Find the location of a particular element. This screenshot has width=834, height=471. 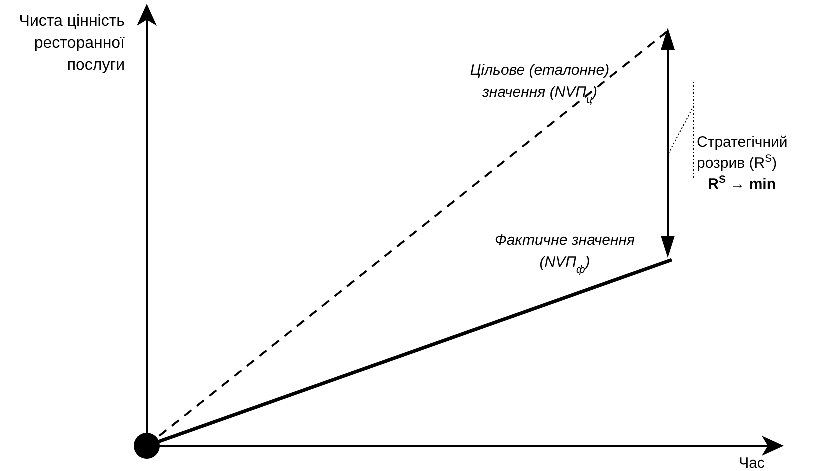

annotation: R$^{S}$ → min is located at coordinates (742, 183).